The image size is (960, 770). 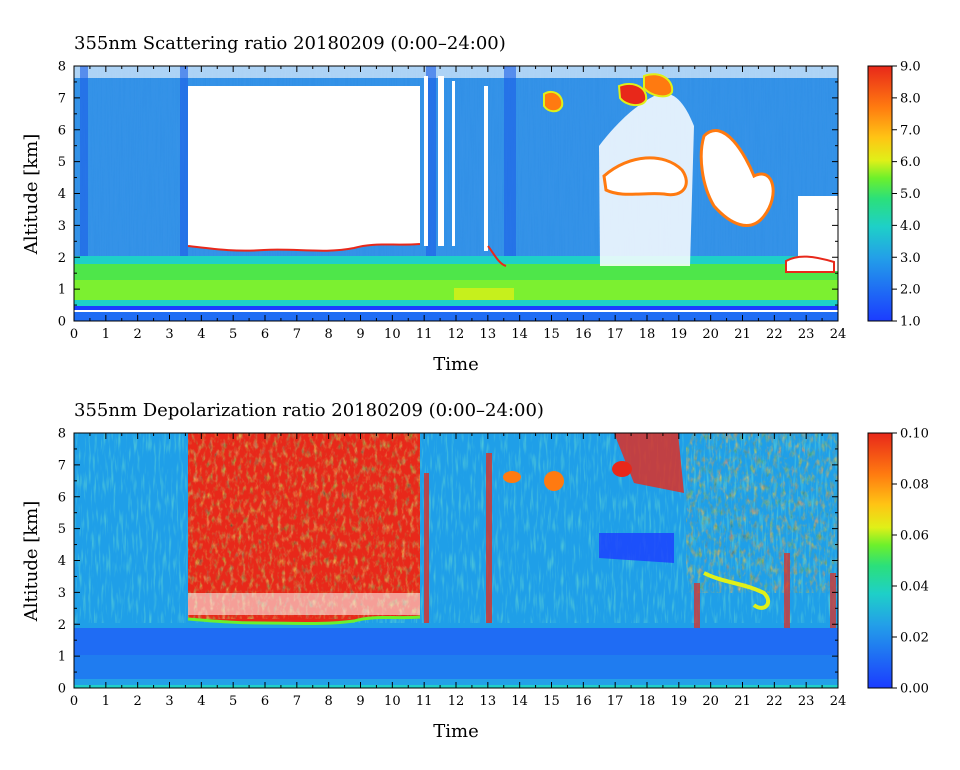 What do you see at coordinates (392, 701) in the screenshot?
I see `x-tick-label: 10` at bounding box center [392, 701].